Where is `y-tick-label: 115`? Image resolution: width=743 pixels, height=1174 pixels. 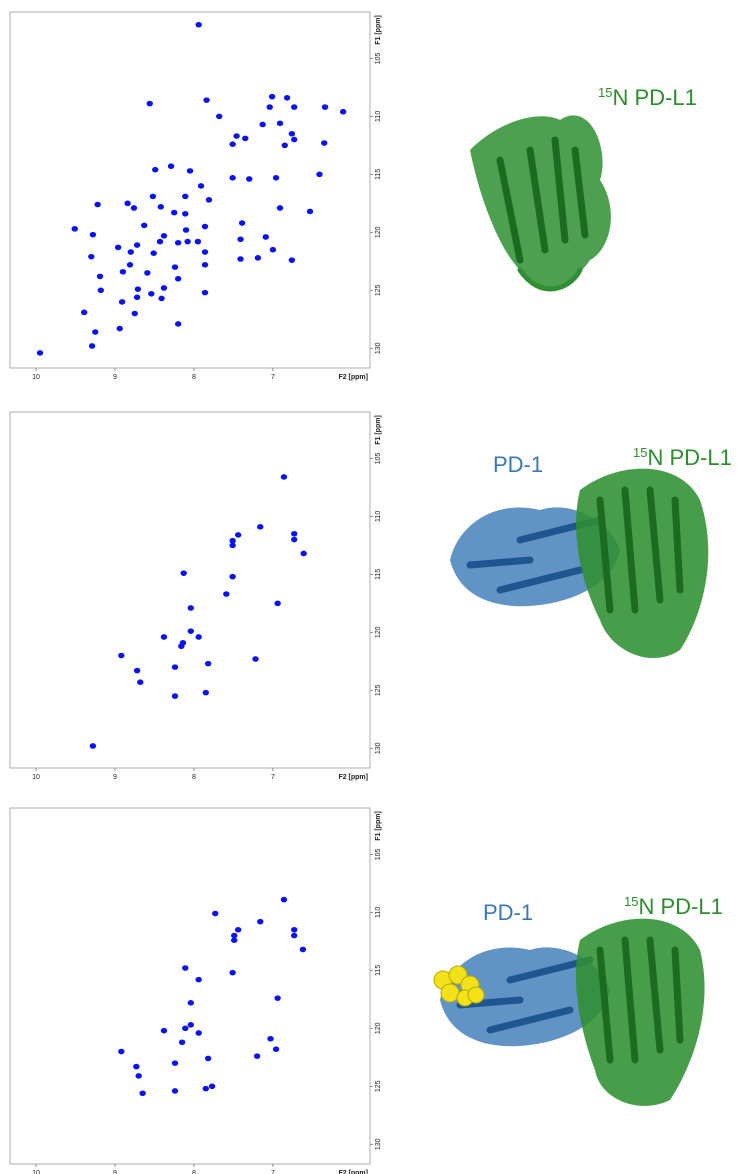 y-tick-label: 115 is located at coordinates (378, 174).